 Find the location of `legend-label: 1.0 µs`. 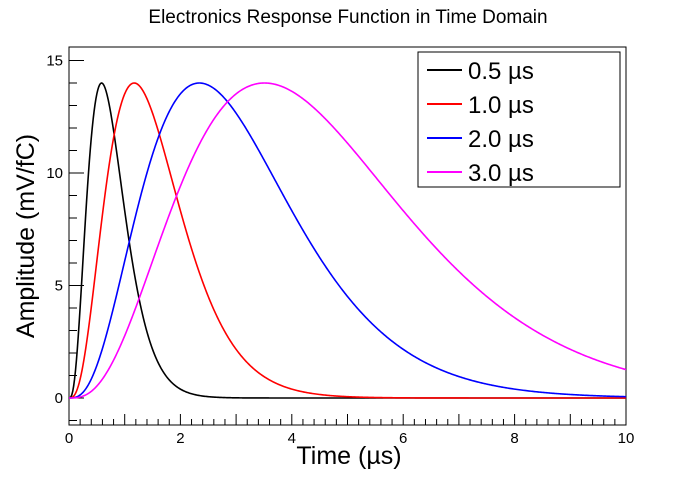

legend-label: 1.0 µs is located at coordinates (501, 105).